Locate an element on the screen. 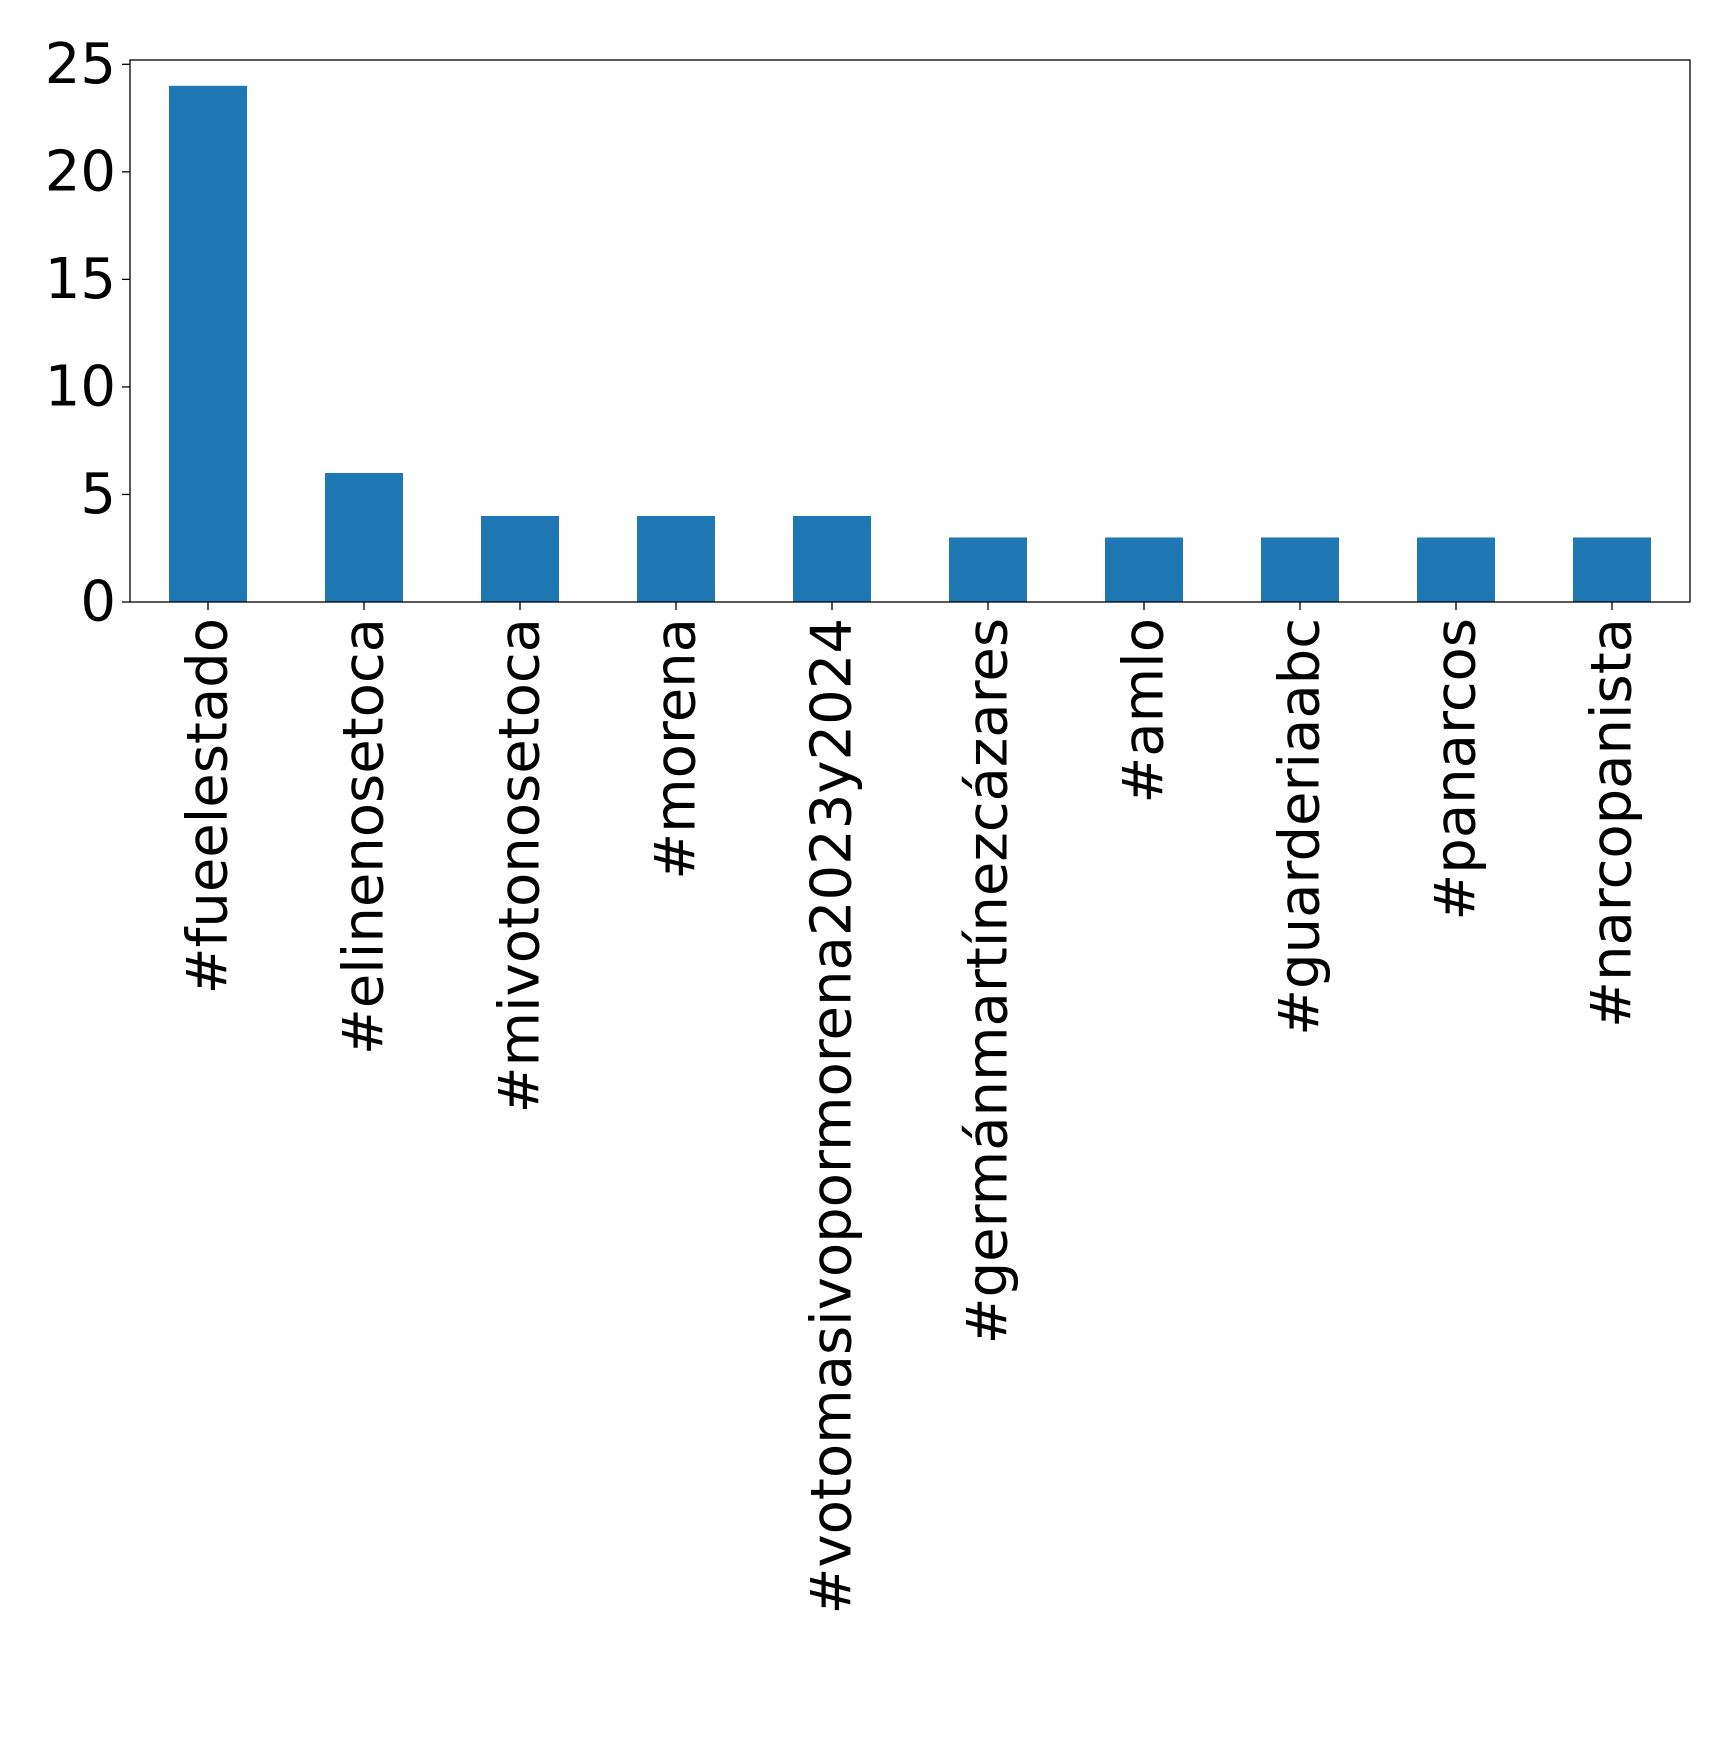 This screenshot has width=1719, height=1759. x-tick-label: #guarderiaabc is located at coordinates (1300, 827).